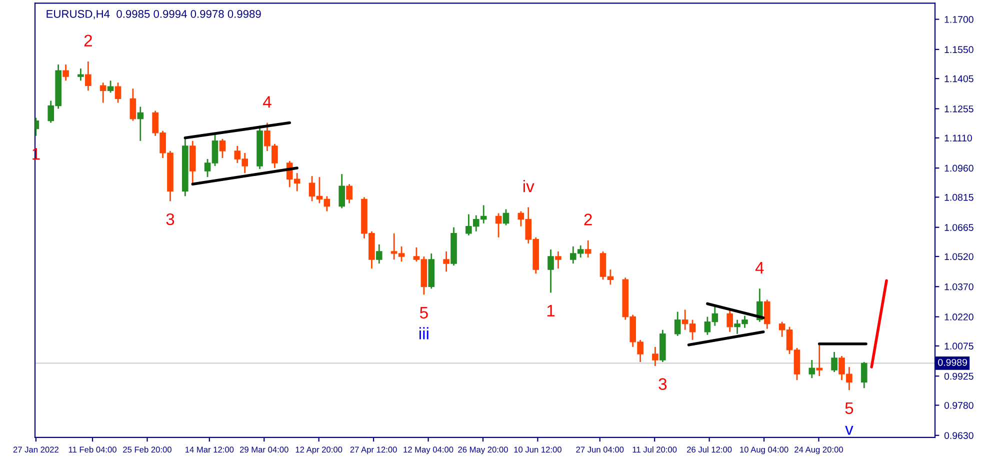  Describe the element at coordinates (319, 450) in the screenshot. I see `x-tick-label: 12 Apr 20:00` at that location.